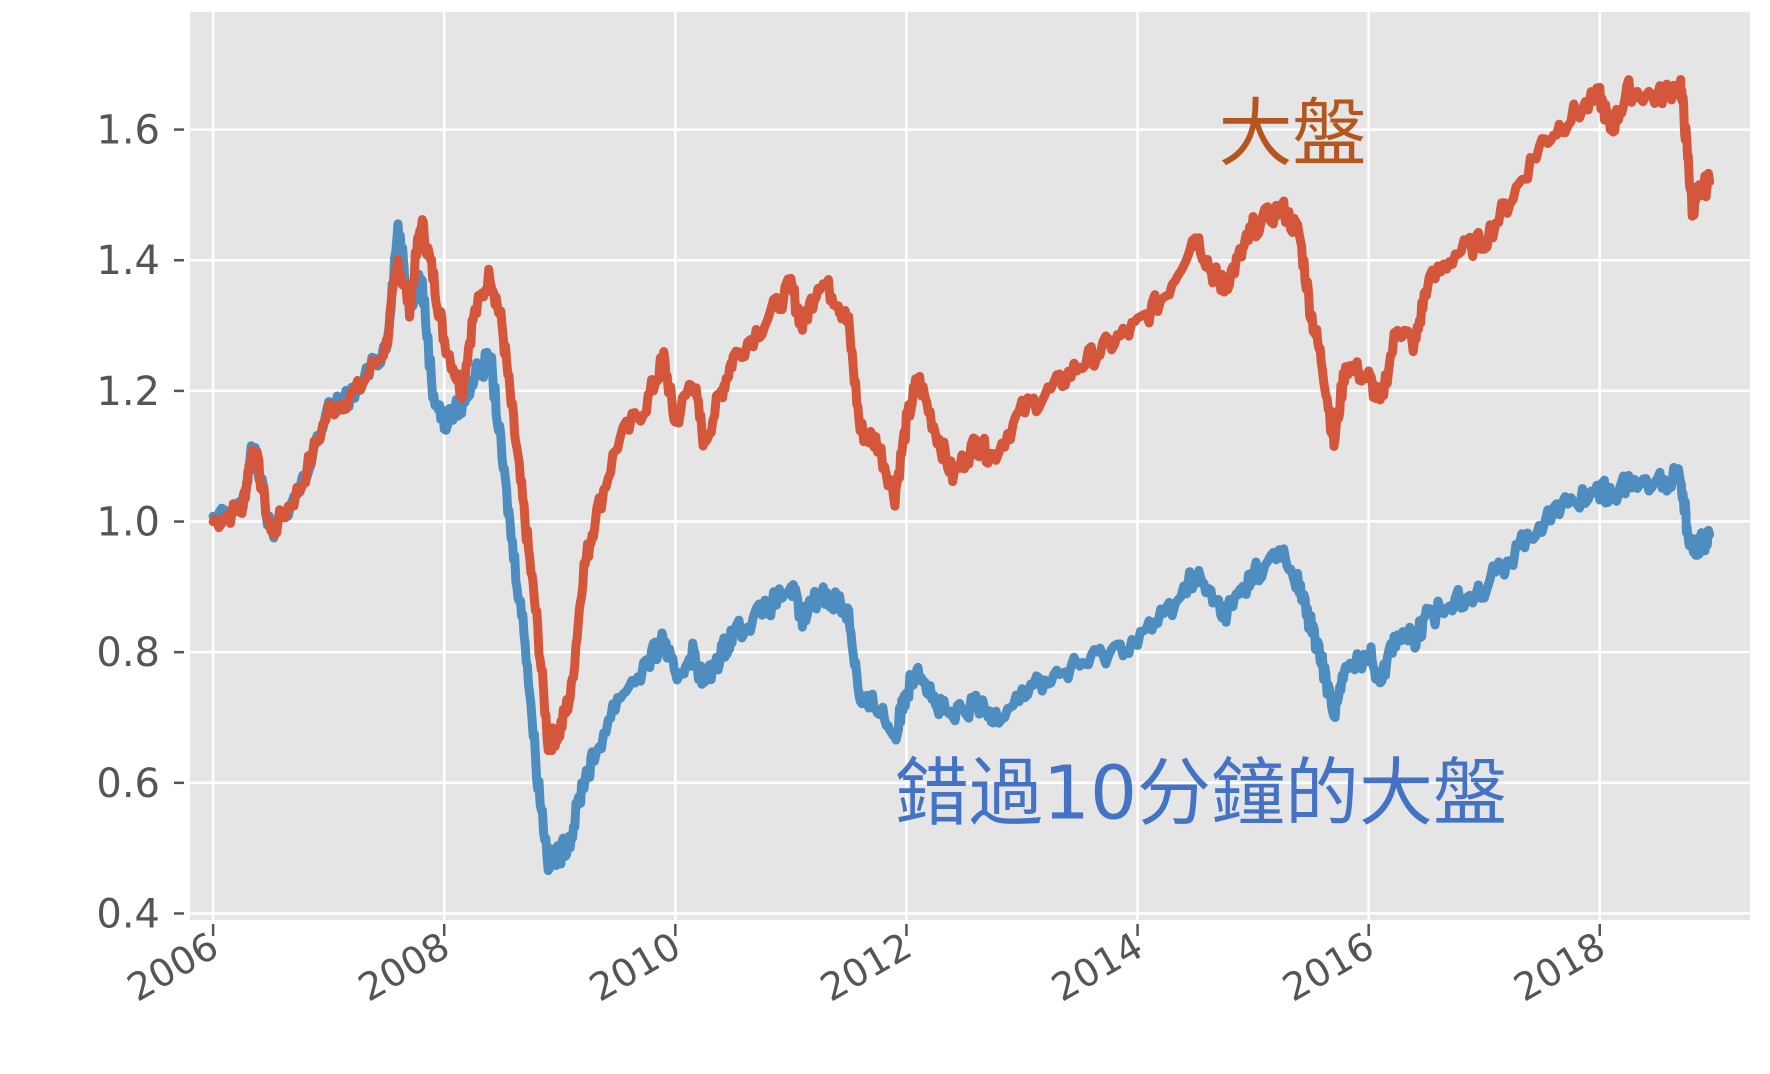 The width and height of the screenshot is (1770, 1074). What do you see at coordinates (128, 784) in the screenshot?
I see `y-tick-label: 0.6` at bounding box center [128, 784].